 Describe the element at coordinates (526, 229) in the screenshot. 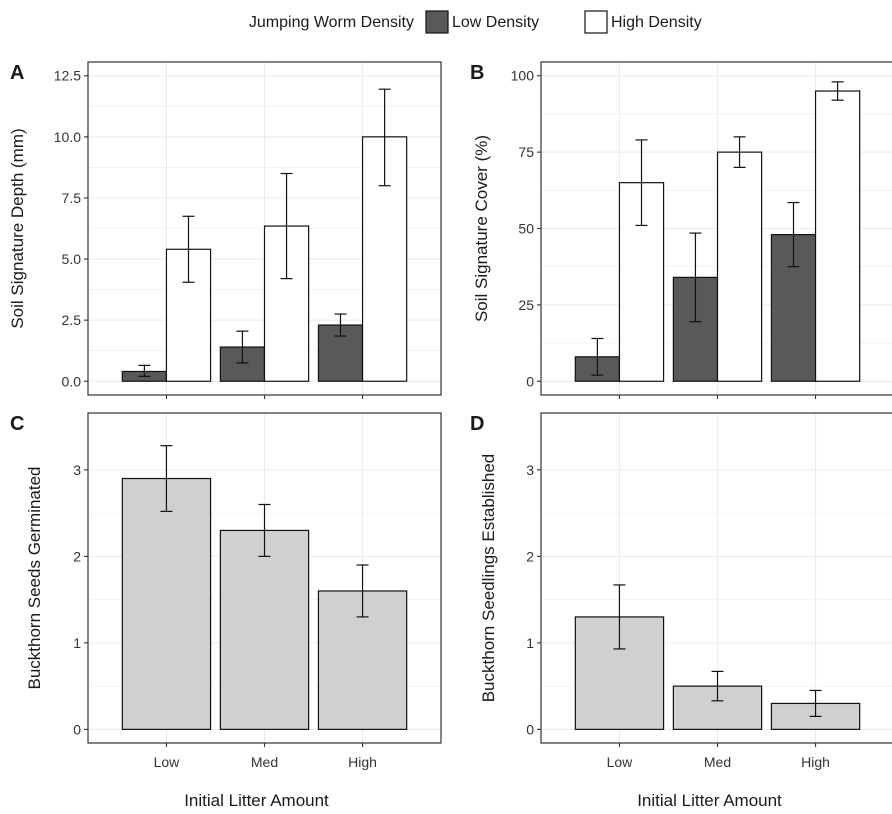

I see `y-tick-label: 50` at that location.